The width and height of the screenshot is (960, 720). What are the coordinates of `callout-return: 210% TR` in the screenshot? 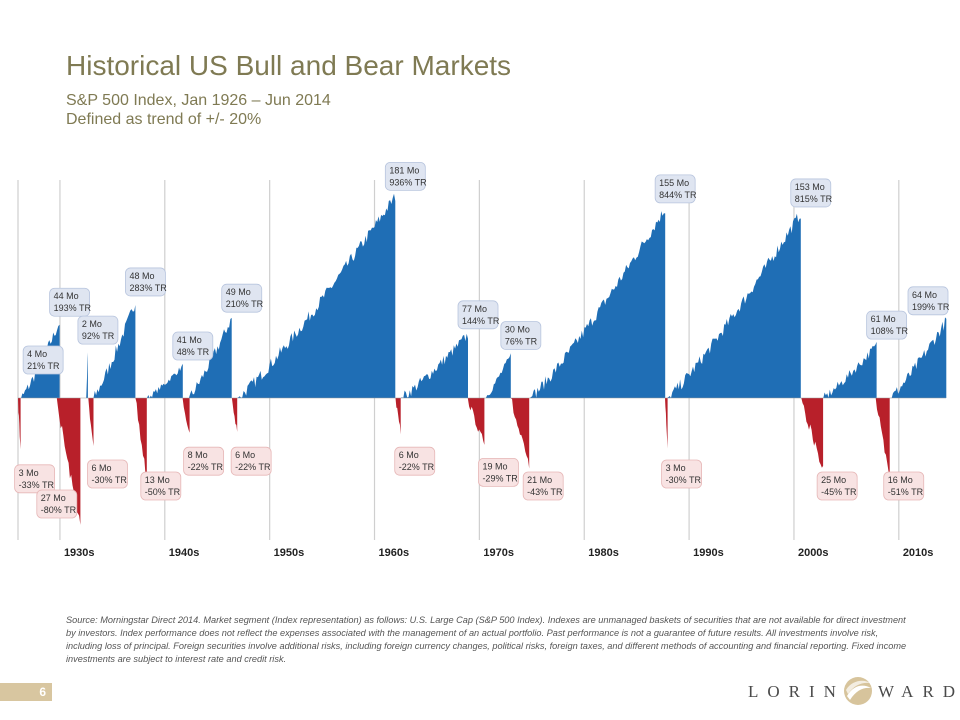 It's located at (245, 304).